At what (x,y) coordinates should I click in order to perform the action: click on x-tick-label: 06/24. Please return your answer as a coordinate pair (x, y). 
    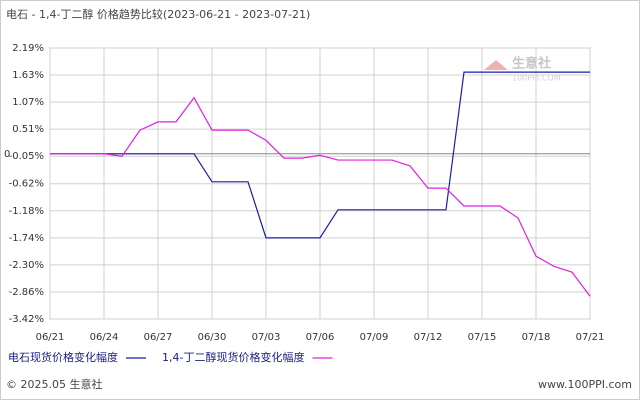
    Looking at the image, I should click on (104, 337).